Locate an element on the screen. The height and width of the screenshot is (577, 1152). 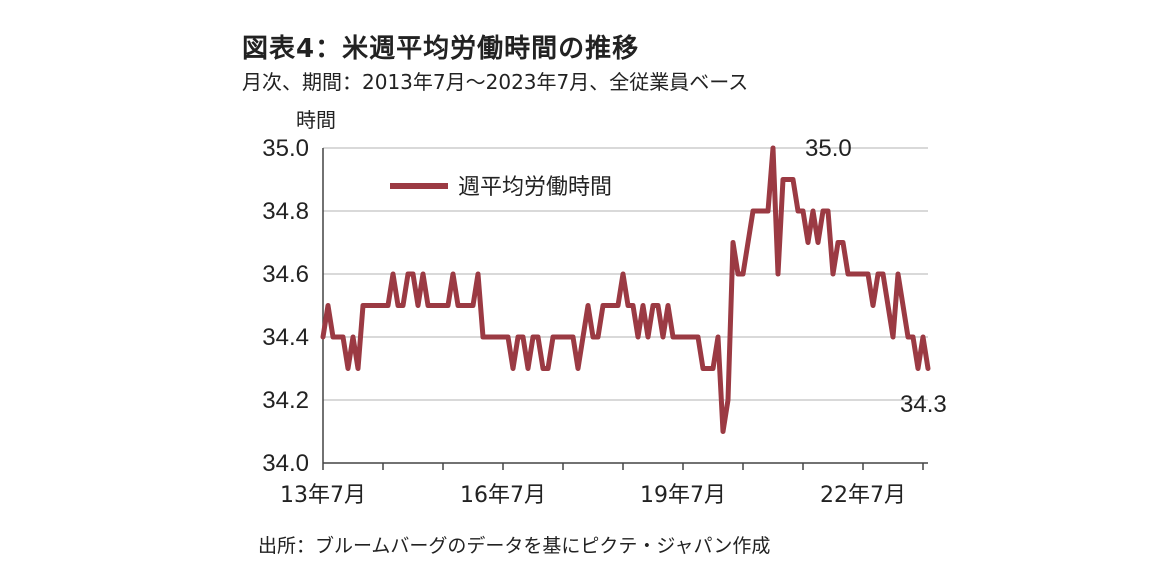
y-tick-label: 34.6 is located at coordinates (285, 274).